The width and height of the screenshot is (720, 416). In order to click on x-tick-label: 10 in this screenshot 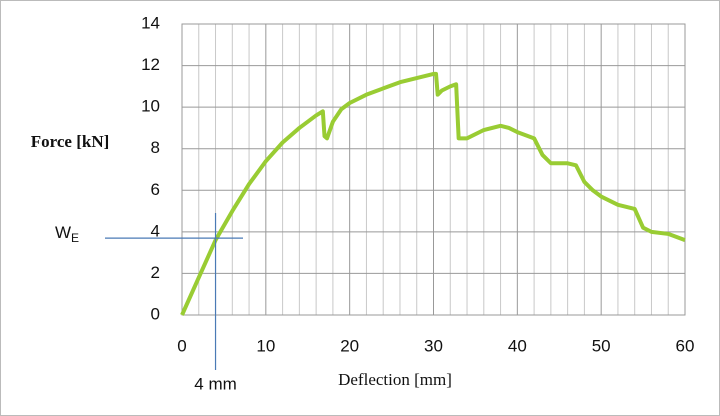, I will do `click(265, 345)`.